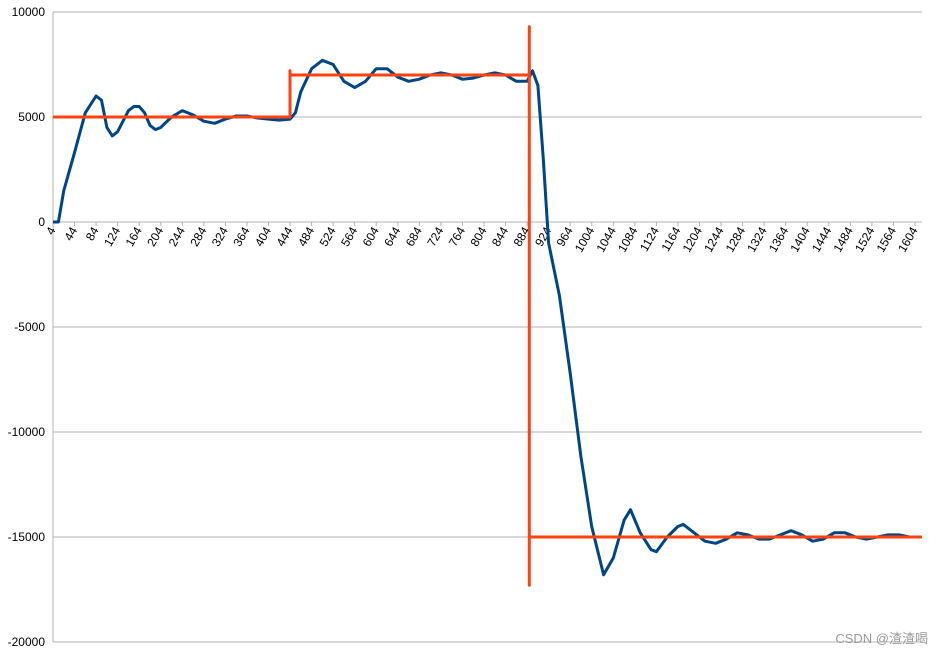 This screenshot has width=945, height=655. What do you see at coordinates (822, 239) in the screenshot?
I see `x-tick-label: 1444` at bounding box center [822, 239].